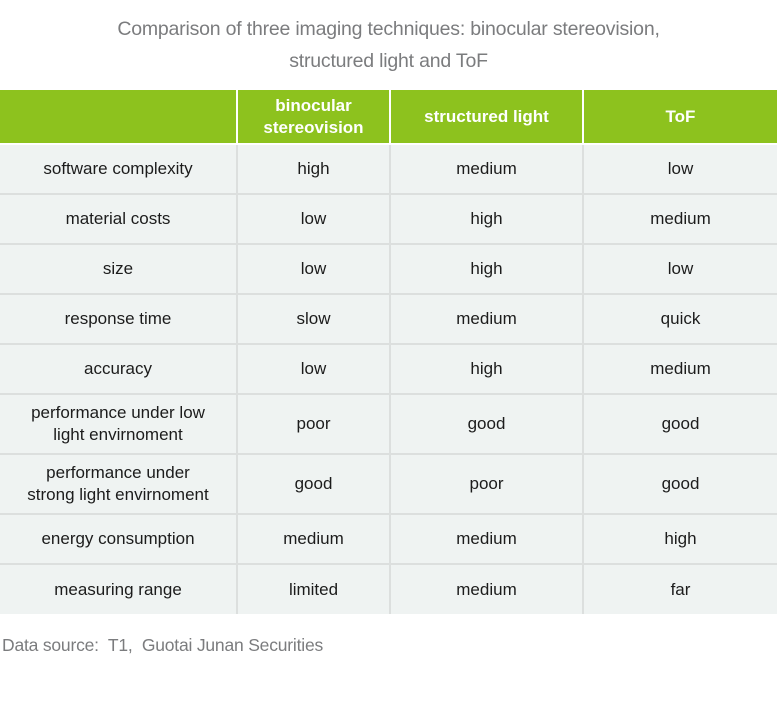  Describe the element at coordinates (119, 269) in the screenshot. I see `row-label: size` at that location.